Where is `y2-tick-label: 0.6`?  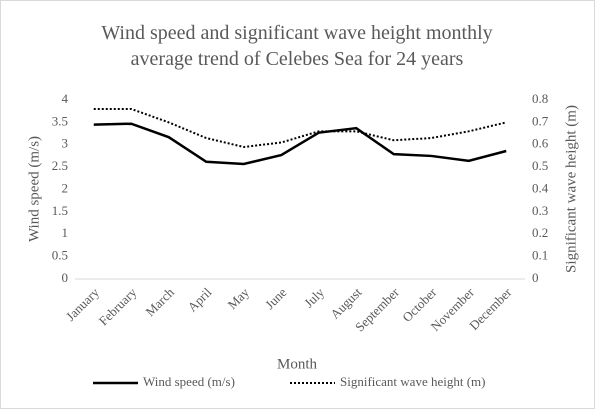 y2-tick-label: 0.6 is located at coordinates (540, 143).